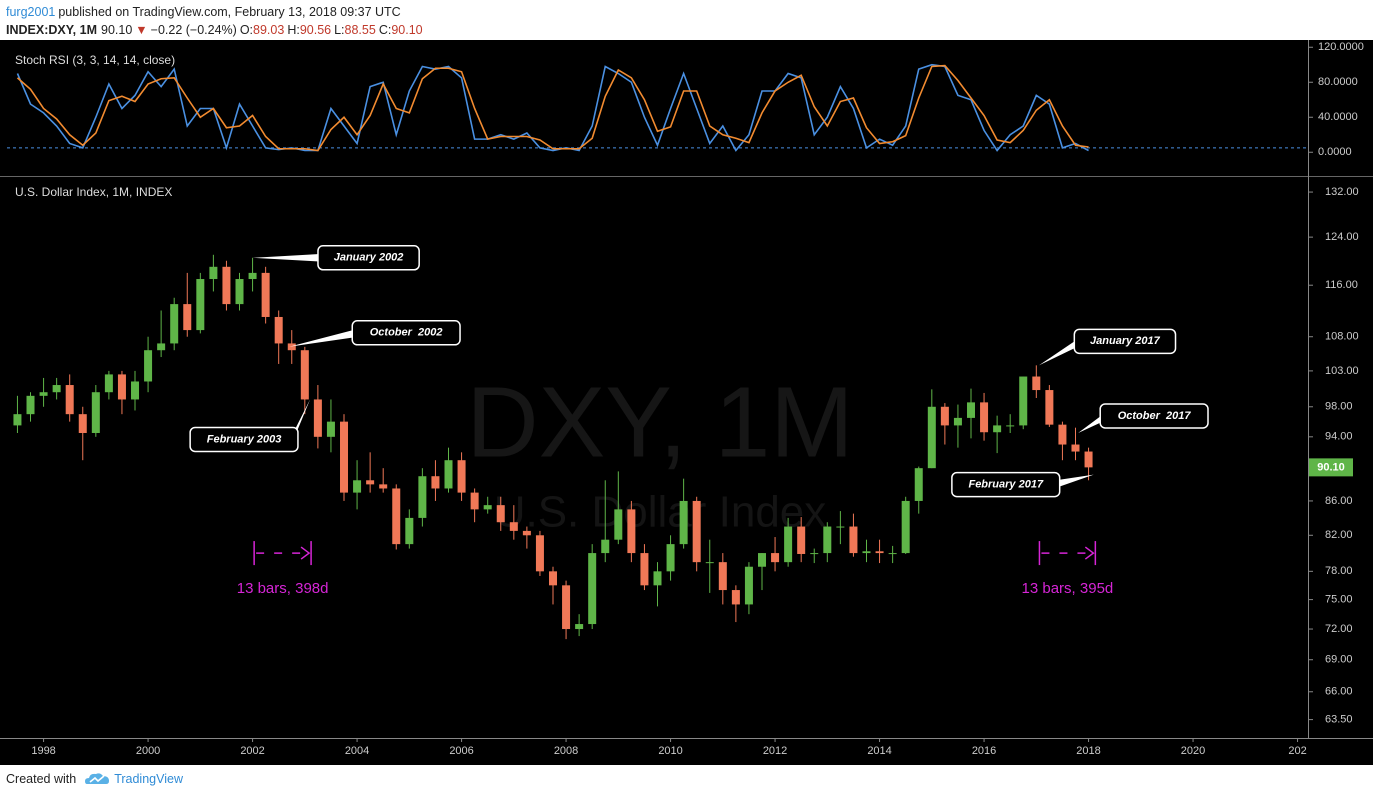 The image size is (1373, 795). Describe the element at coordinates (31, 12) in the screenshot. I see `author: furg2001` at that location.